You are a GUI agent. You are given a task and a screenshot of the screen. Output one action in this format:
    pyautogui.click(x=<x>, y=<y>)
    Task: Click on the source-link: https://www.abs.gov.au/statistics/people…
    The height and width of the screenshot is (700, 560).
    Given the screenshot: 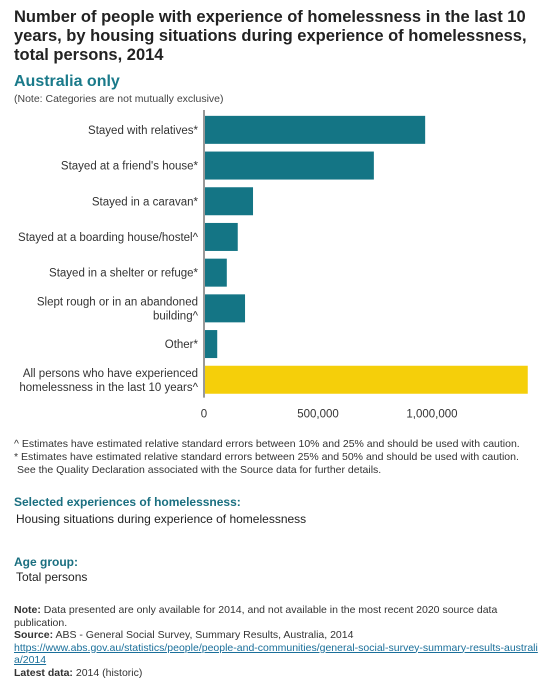 What is the action you would take?
    pyautogui.click(x=276, y=654)
    